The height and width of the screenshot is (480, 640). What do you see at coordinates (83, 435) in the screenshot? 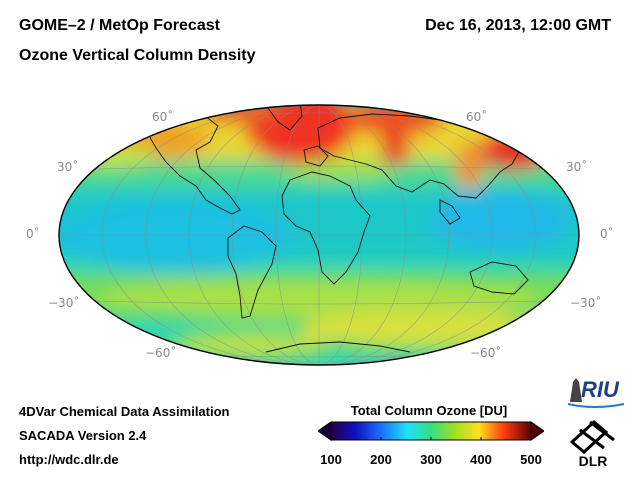
I see `footer-version: SACADA Version 2.4` at bounding box center [83, 435].